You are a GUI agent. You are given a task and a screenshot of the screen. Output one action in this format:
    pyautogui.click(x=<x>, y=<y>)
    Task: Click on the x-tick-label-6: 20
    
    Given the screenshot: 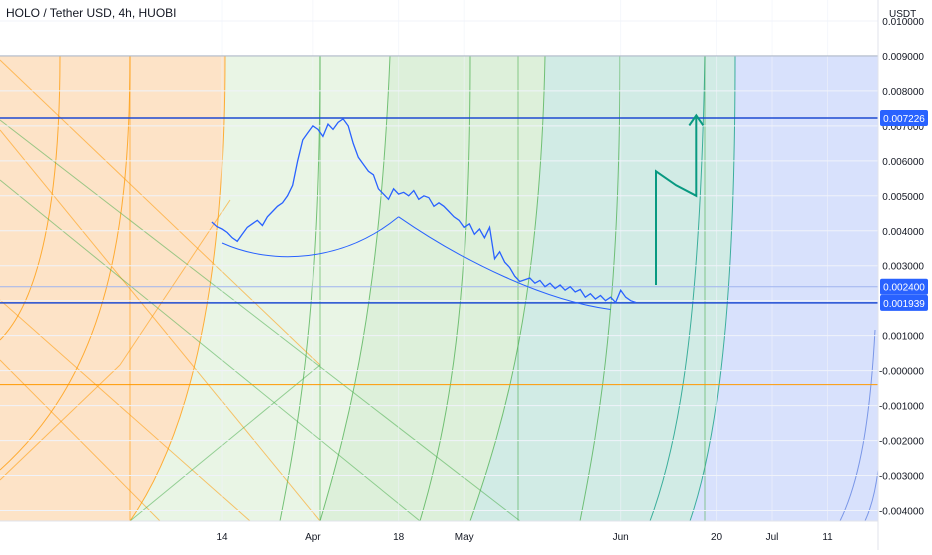 What is the action you would take?
    pyautogui.click(x=717, y=537)
    